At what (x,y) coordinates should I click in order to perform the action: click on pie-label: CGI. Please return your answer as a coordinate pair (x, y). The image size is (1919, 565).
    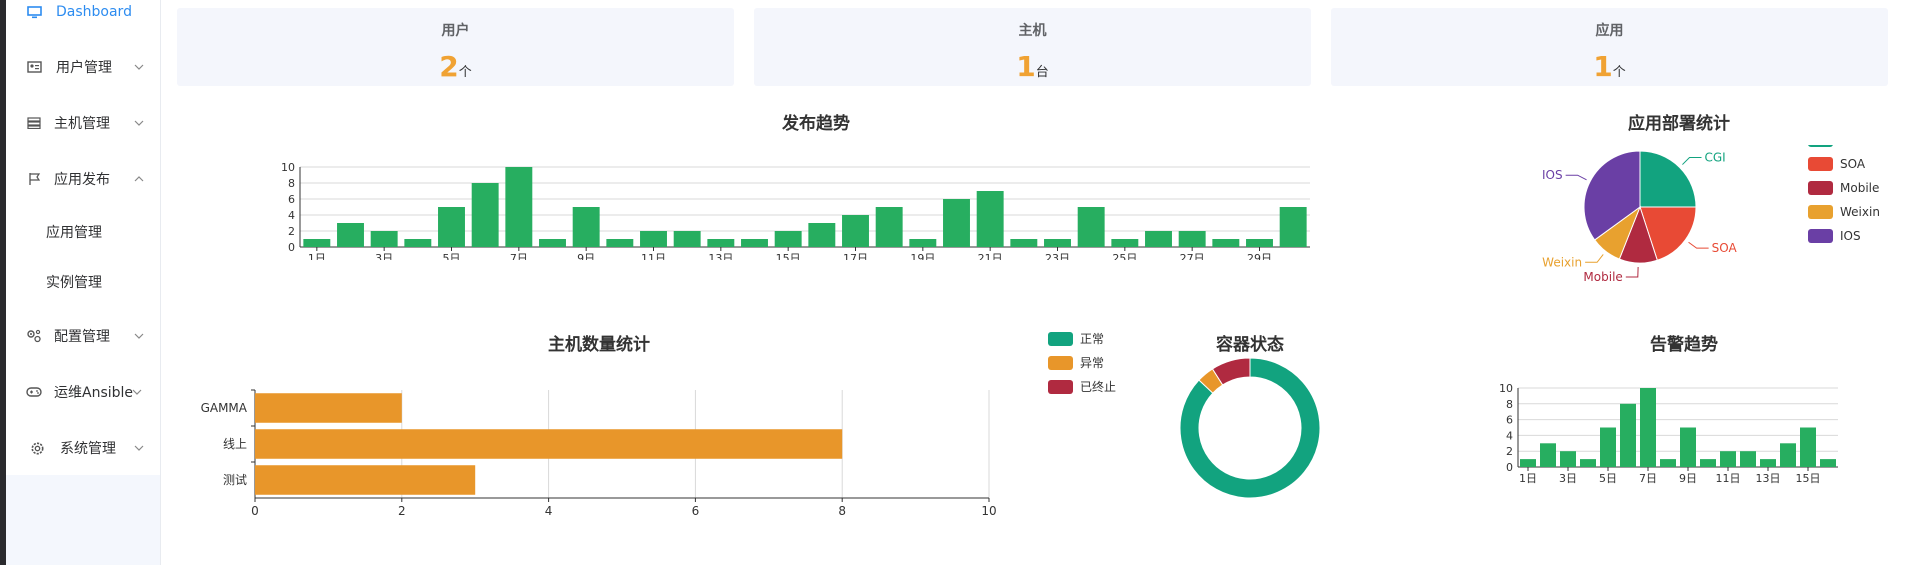
    Looking at the image, I should click on (1714, 158).